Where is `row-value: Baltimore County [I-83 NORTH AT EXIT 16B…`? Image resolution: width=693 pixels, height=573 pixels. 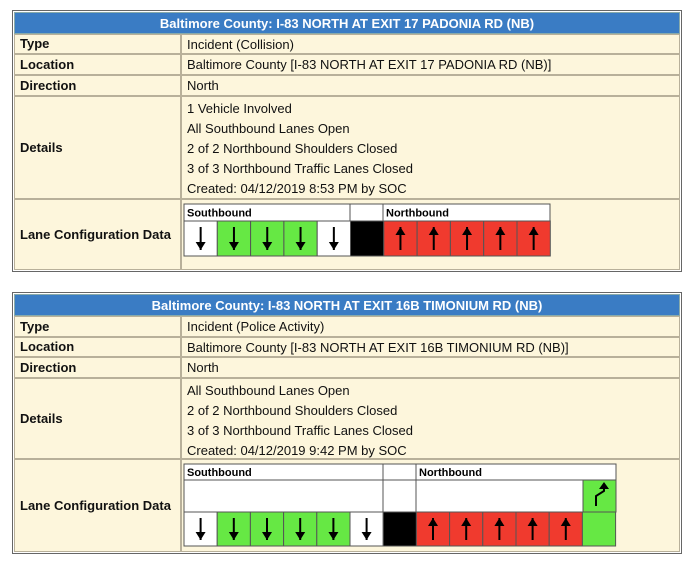 row-value: Baltimore County [I-83 NORTH AT EXIT 16B… is located at coordinates (430, 347).